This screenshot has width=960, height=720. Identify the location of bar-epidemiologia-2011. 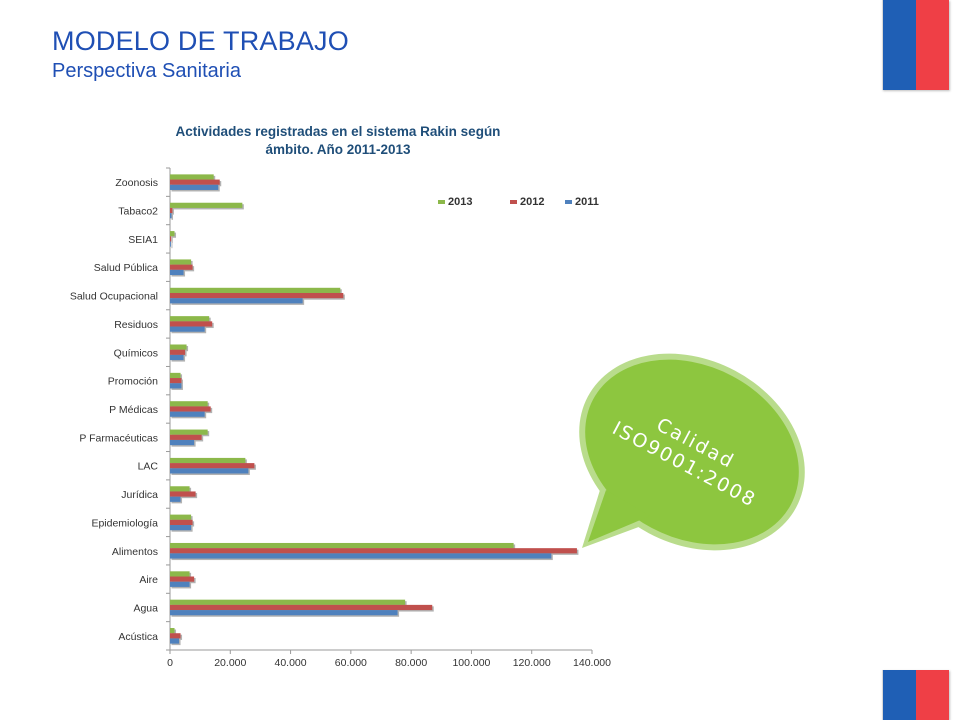
(181, 528).